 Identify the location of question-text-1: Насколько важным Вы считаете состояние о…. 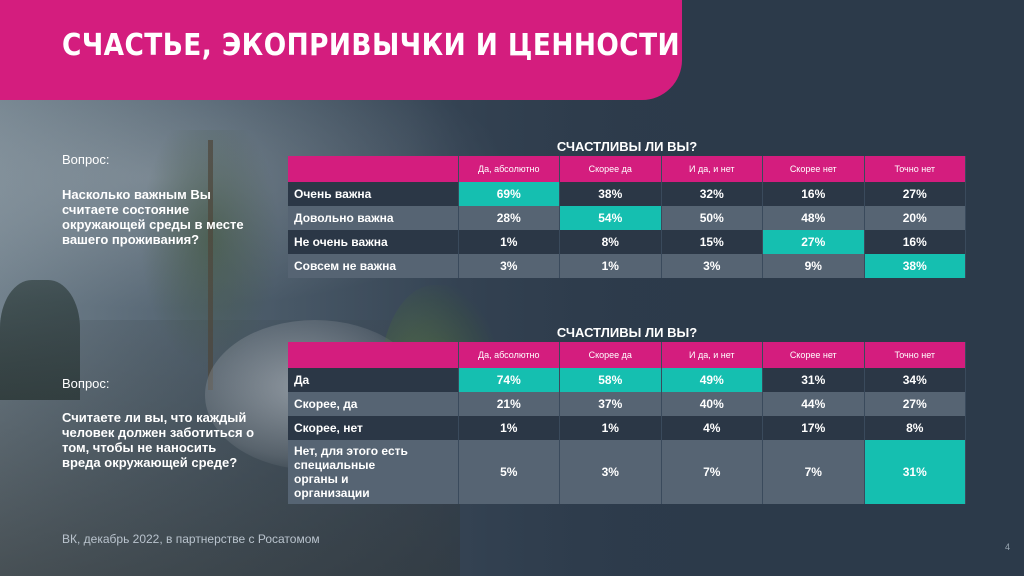
(153, 217).